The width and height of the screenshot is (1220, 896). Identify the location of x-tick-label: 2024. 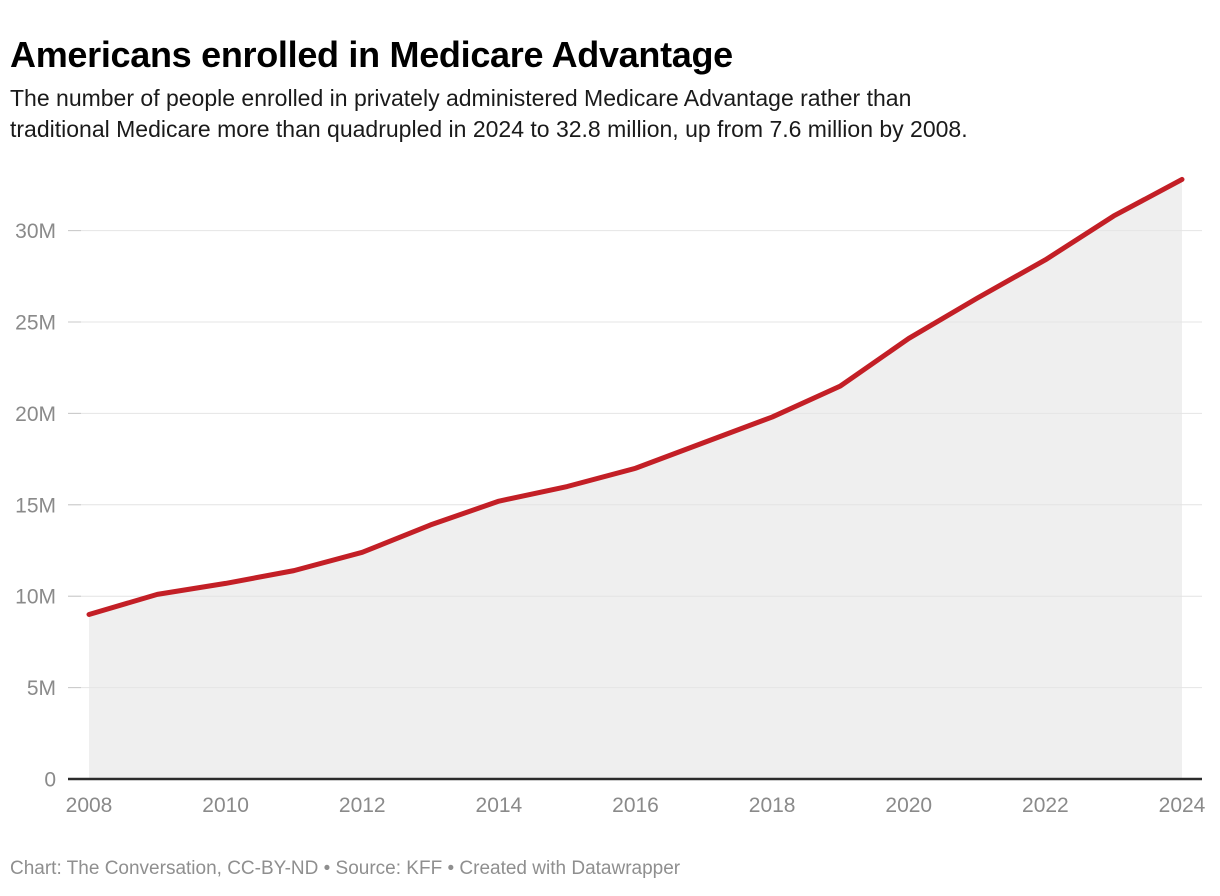
(1182, 805).